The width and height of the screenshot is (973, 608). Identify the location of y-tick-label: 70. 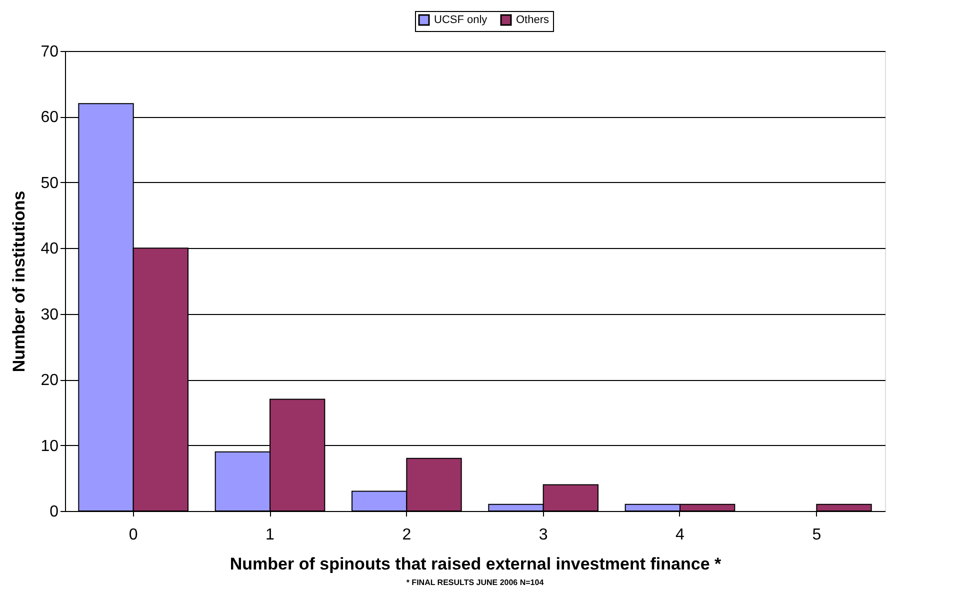
(49, 52).